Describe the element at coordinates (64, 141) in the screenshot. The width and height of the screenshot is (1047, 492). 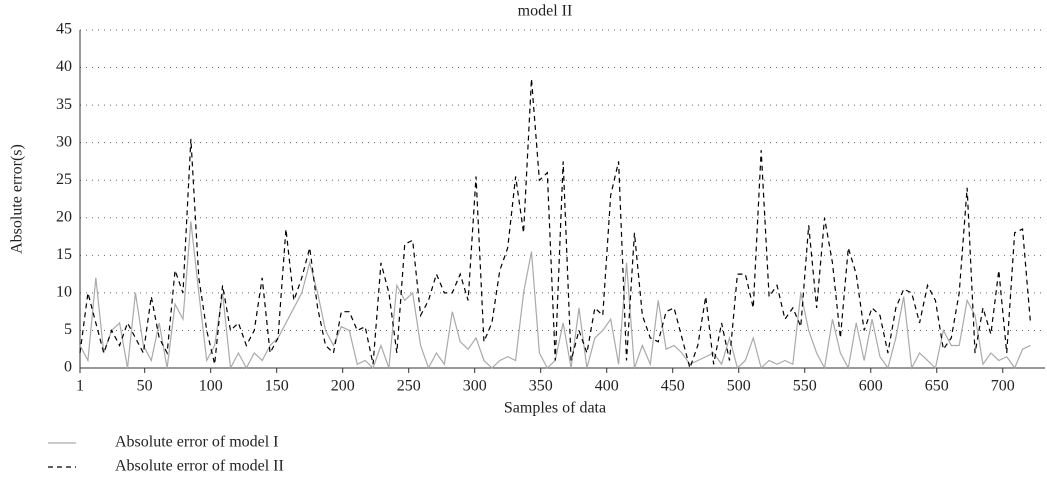
I see `y-tick-label: 30` at that location.